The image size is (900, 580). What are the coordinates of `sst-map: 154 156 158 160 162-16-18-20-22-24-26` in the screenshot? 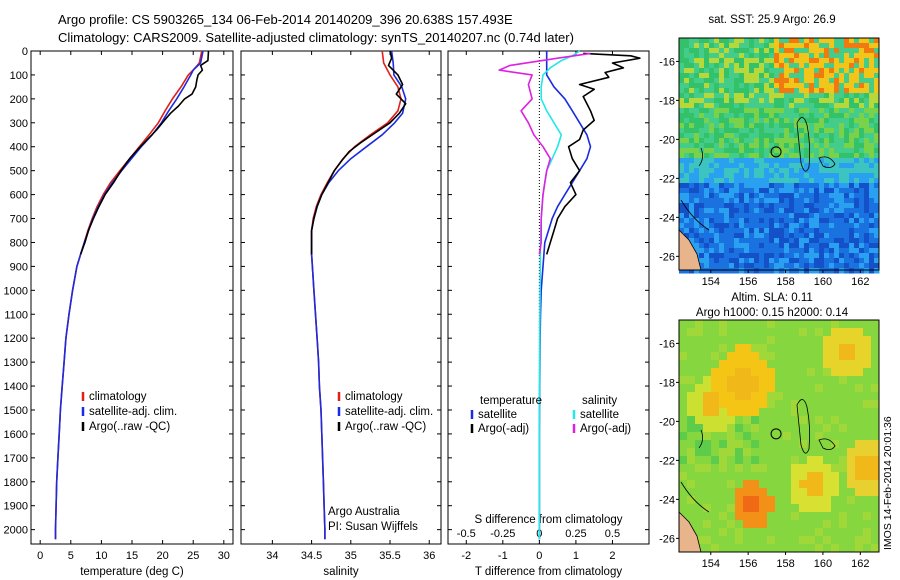 It's located at (769, 162).